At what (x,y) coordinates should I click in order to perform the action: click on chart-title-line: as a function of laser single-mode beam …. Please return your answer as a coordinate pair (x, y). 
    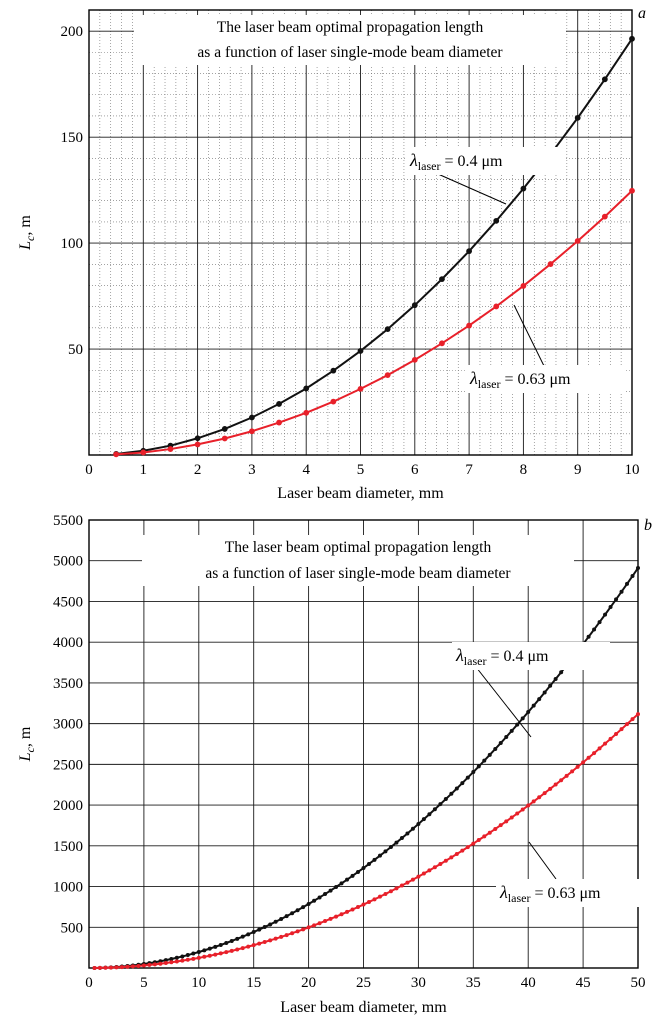
    Looking at the image, I should click on (350, 52).